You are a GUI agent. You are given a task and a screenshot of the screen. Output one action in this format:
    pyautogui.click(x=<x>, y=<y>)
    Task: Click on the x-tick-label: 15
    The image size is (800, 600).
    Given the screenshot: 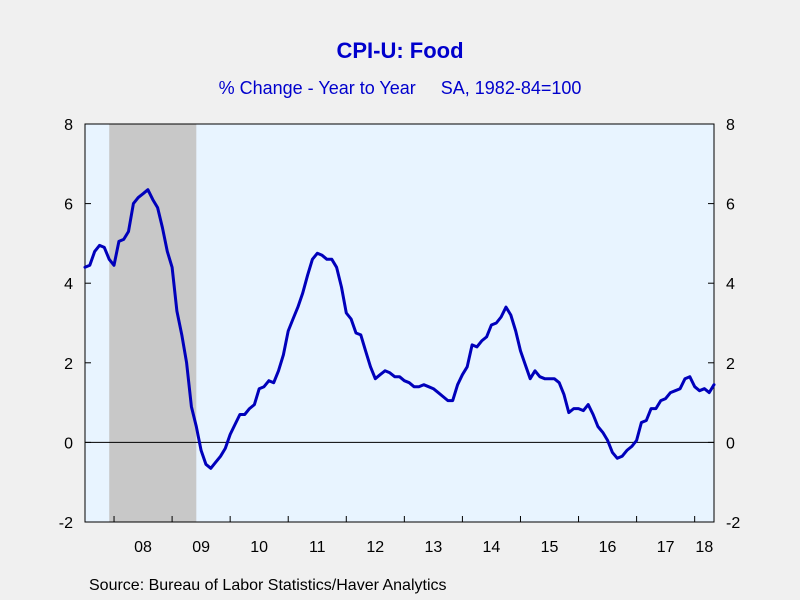 What is the action you would take?
    pyautogui.click(x=550, y=547)
    